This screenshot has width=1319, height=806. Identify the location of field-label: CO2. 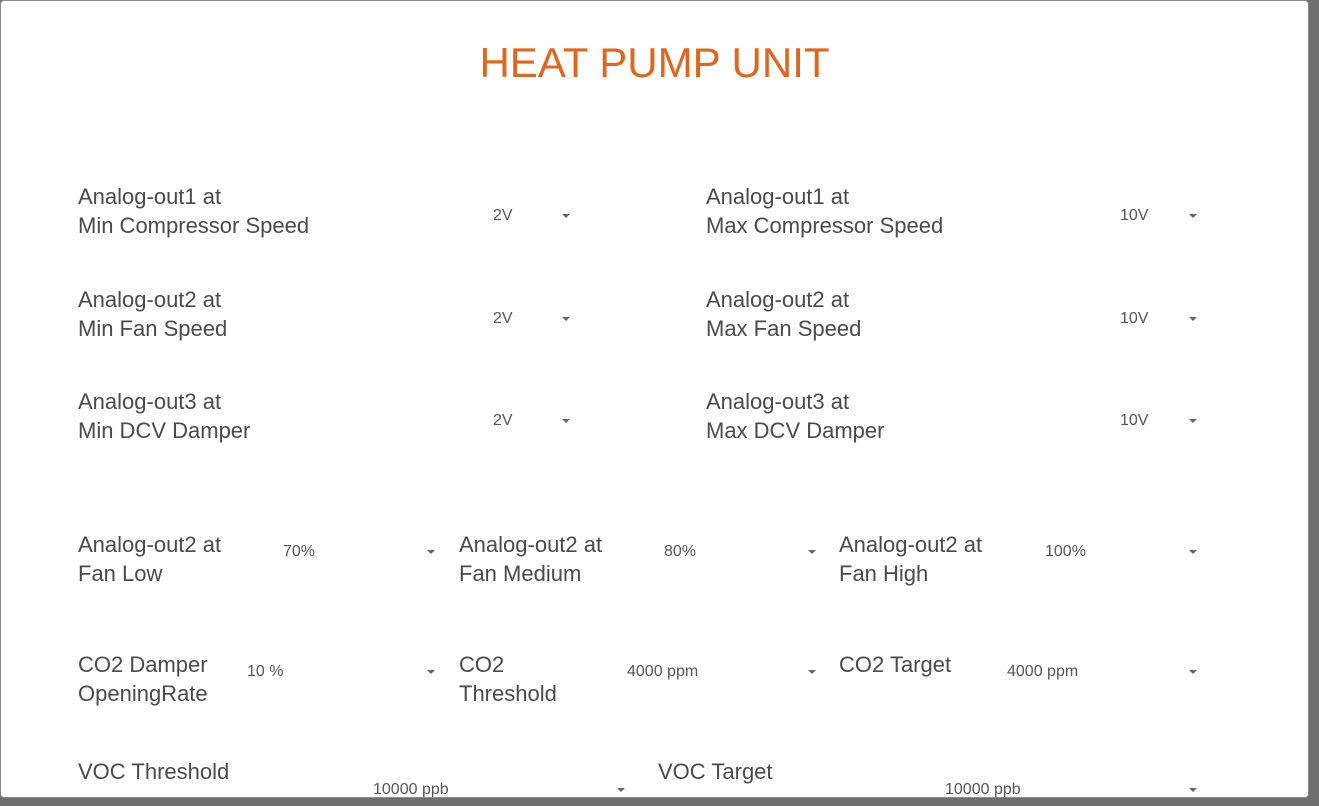
(482, 664).